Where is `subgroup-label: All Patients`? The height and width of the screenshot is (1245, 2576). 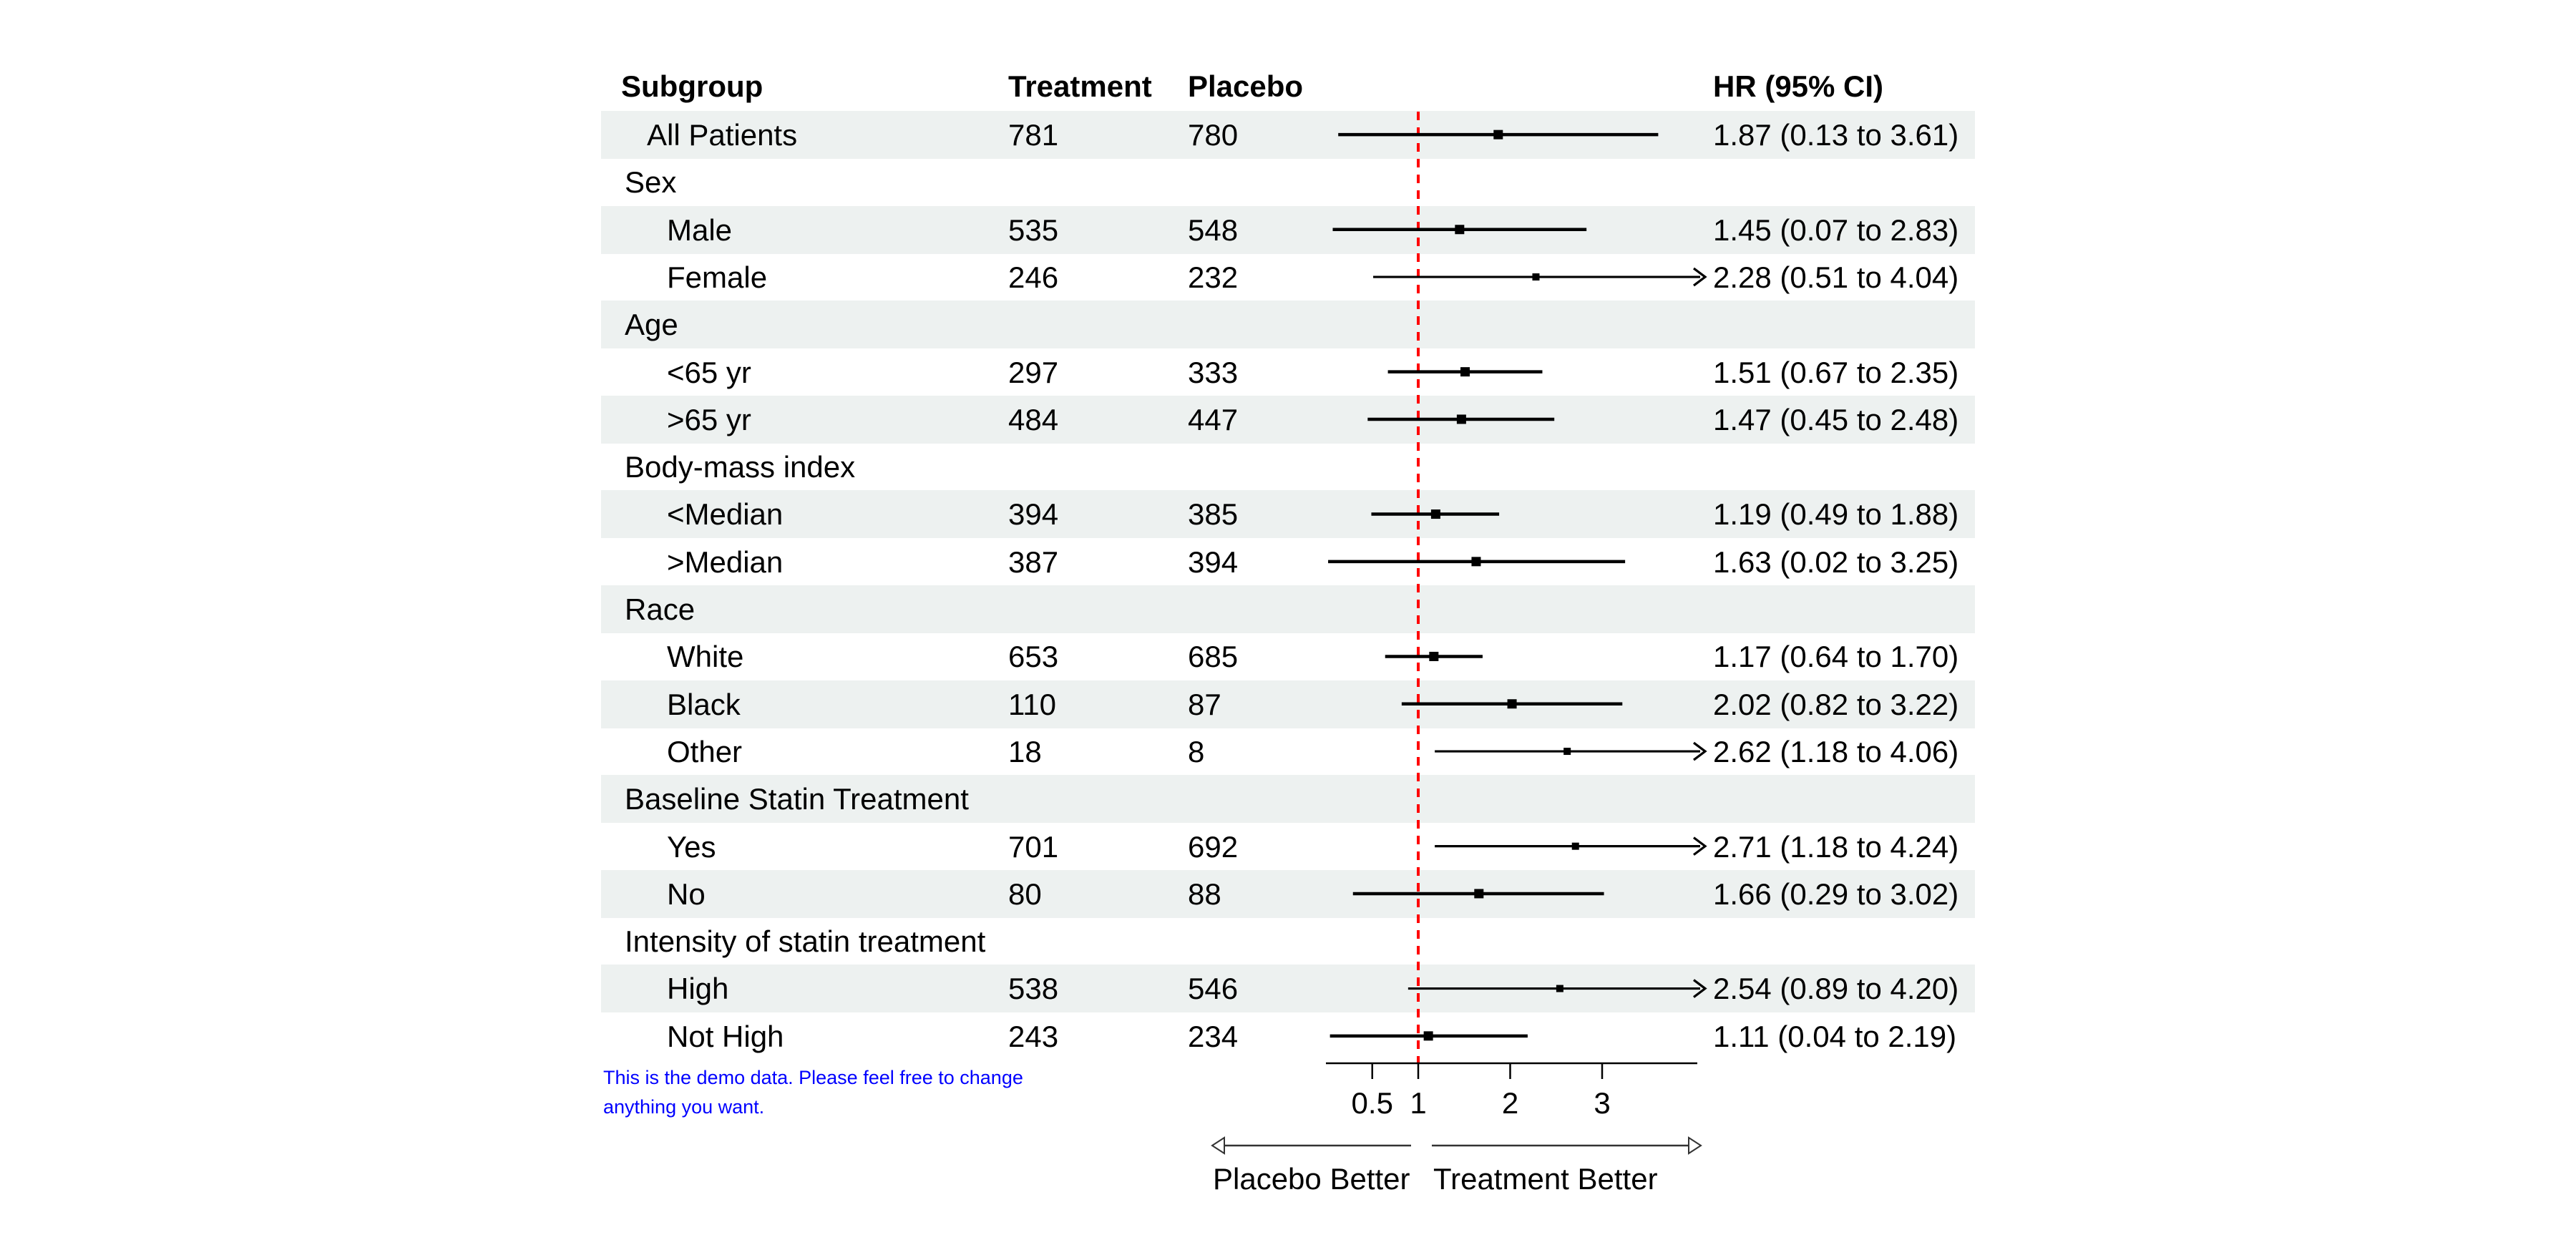 subgroup-label: All Patients is located at coordinates (722, 135).